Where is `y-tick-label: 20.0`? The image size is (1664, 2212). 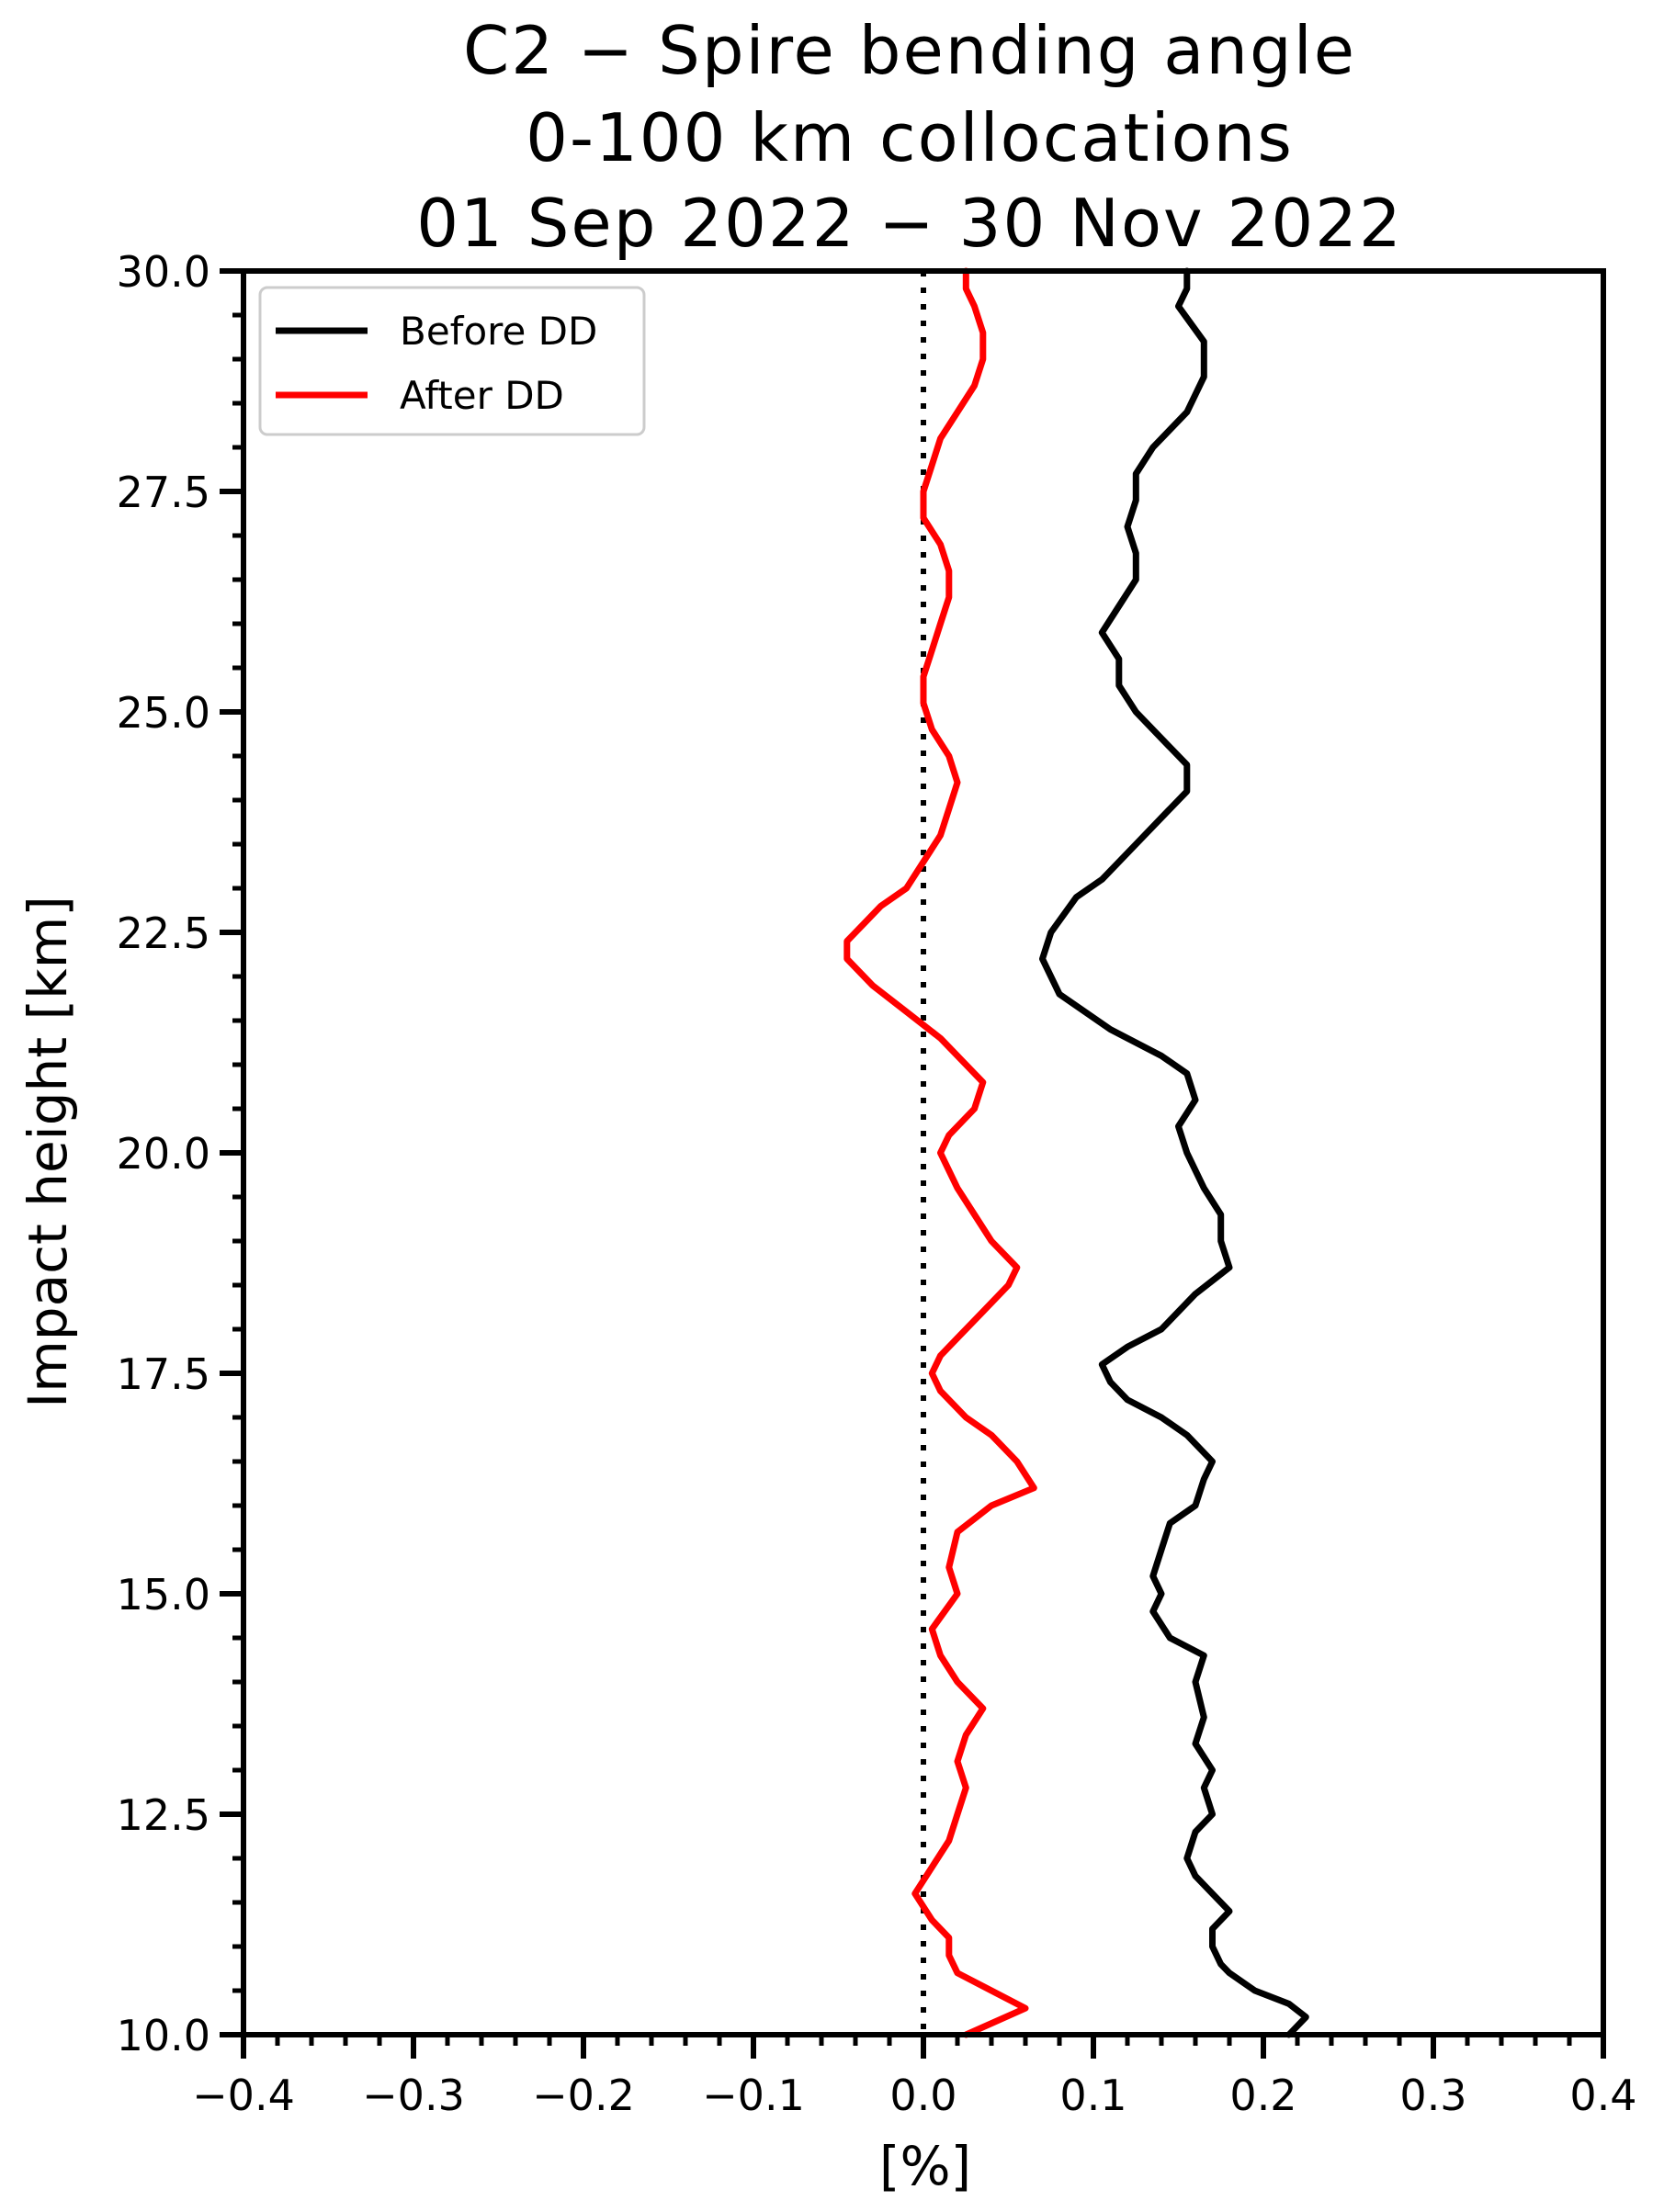 y-tick-label: 20.0 is located at coordinates (163, 1154).